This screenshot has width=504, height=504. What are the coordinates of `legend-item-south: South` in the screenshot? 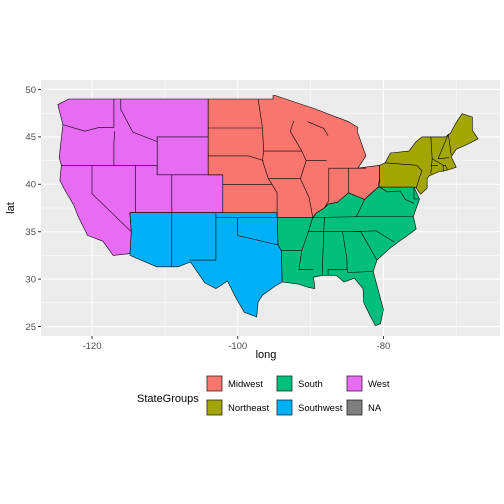 It's located at (299, 383).